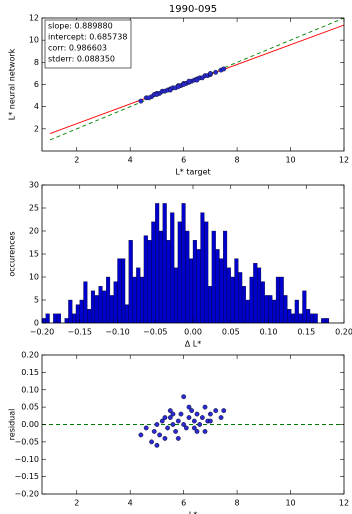 This screenshot has height=514, width=352. Describe the element at coordinates (269, 332) in the screenshot. I see `x-tick-label: 0.10` at that location.